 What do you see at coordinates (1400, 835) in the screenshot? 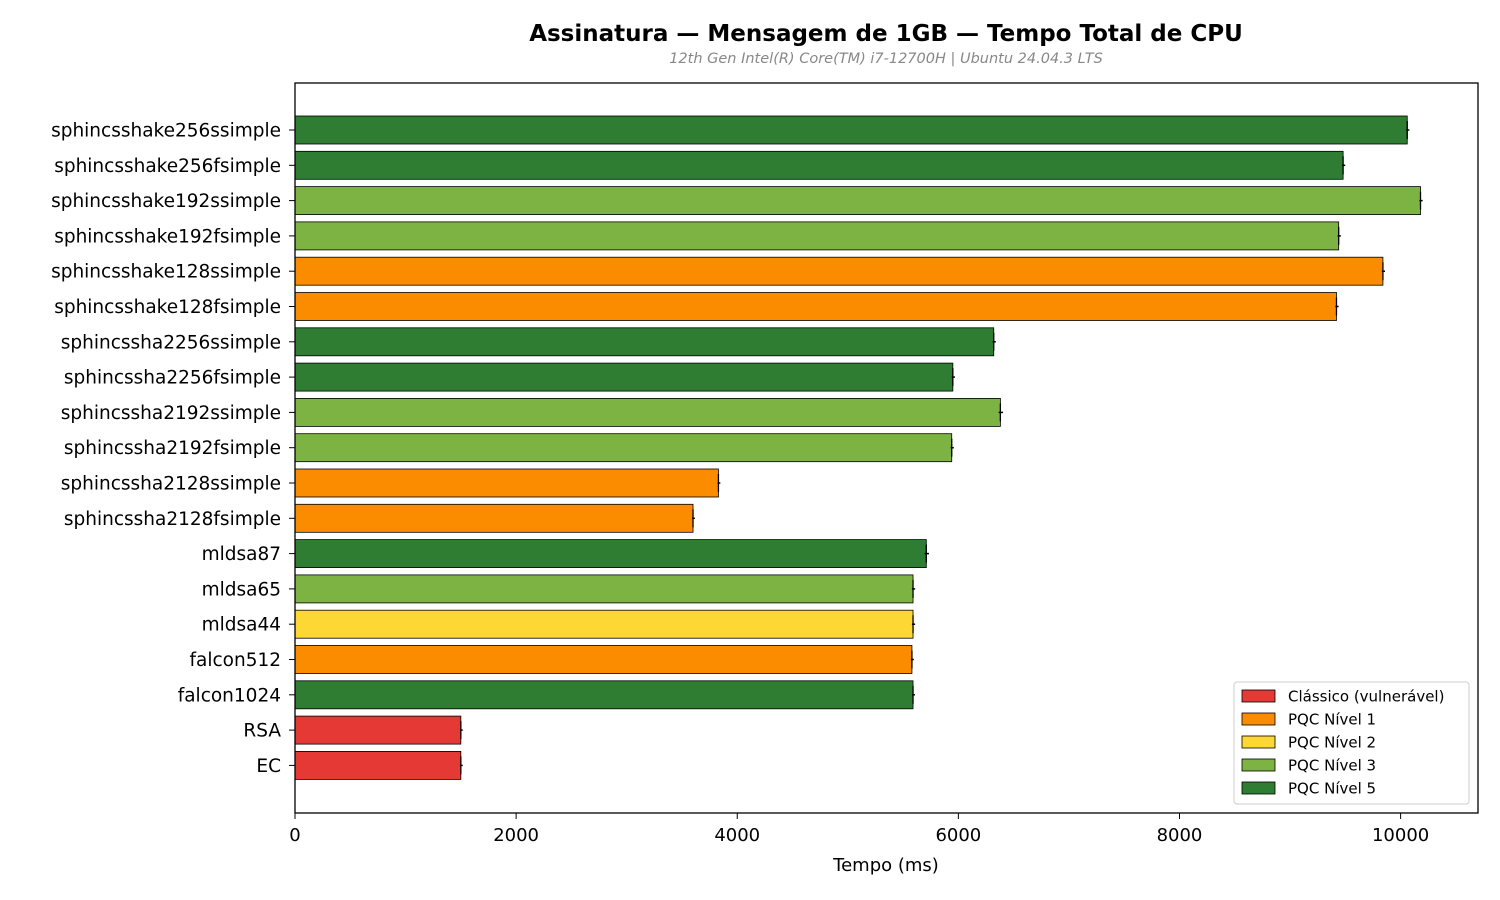
I see `x-tick-label: 10000` at bounding box center [1400, 835].